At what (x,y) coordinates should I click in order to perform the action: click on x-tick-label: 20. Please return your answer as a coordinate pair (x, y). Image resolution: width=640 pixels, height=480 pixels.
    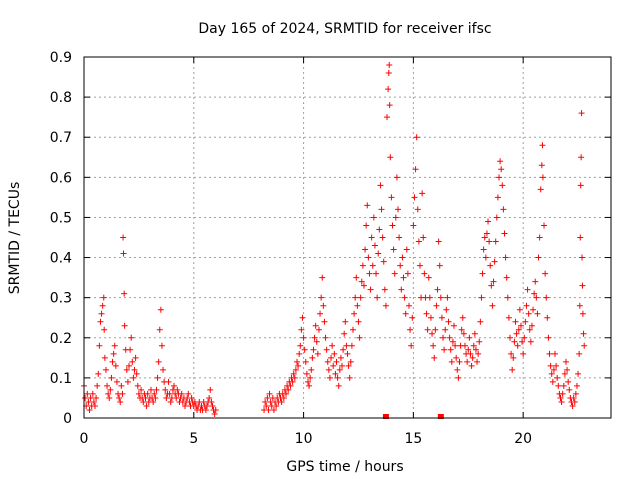
    Looking at the image, I should click on (523, 439).